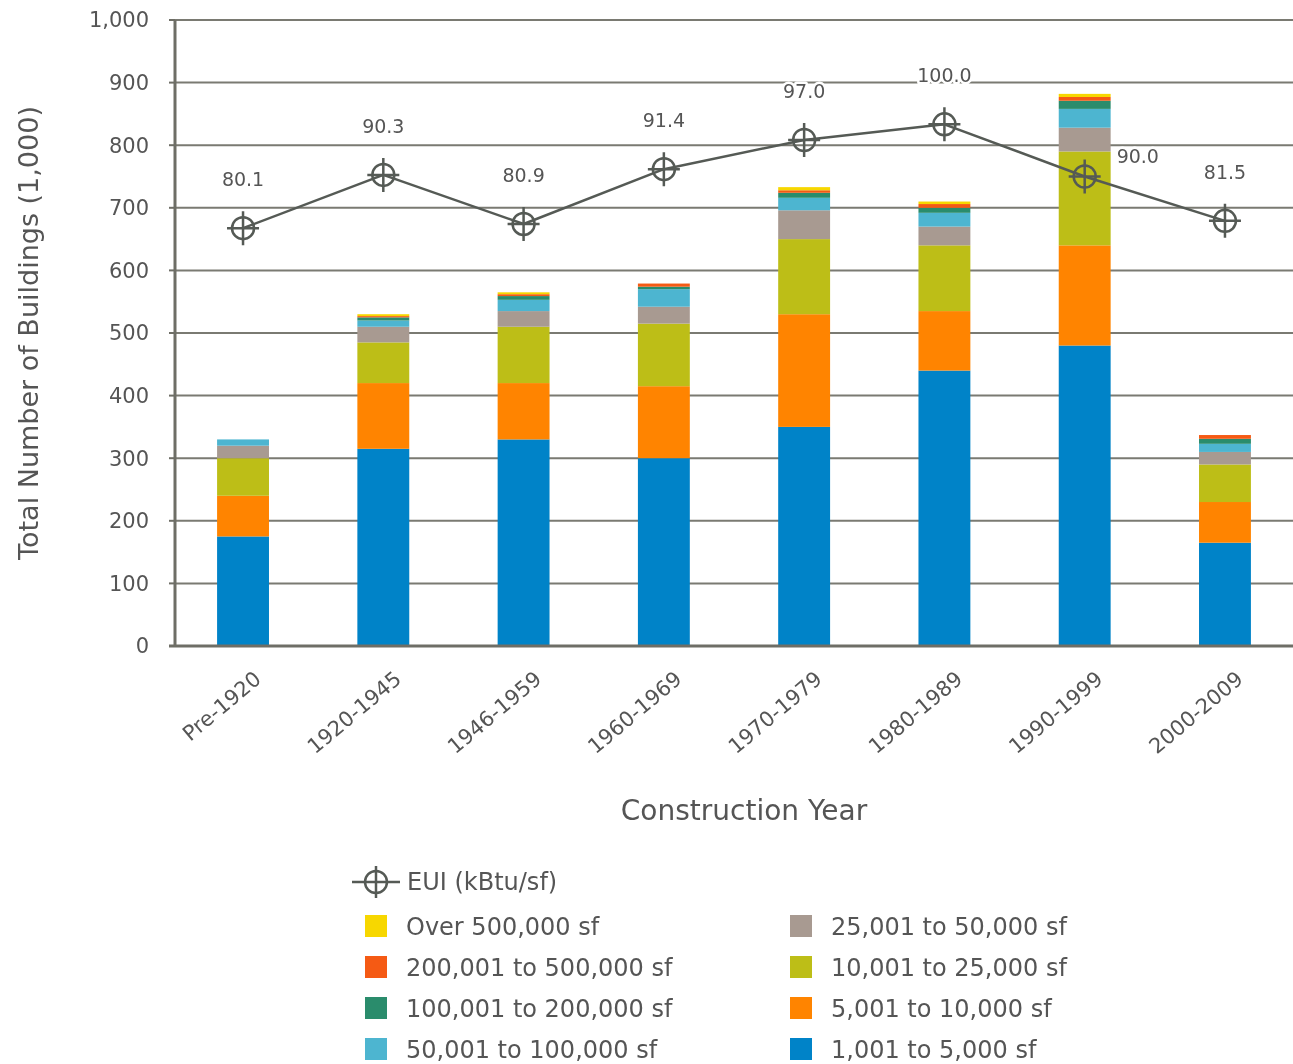 The height and width of the screenshot is (1064, 1293). Describe the element at coordinates (128, 333) in the screenshot. I see `y-tick-label: 500` at that location.